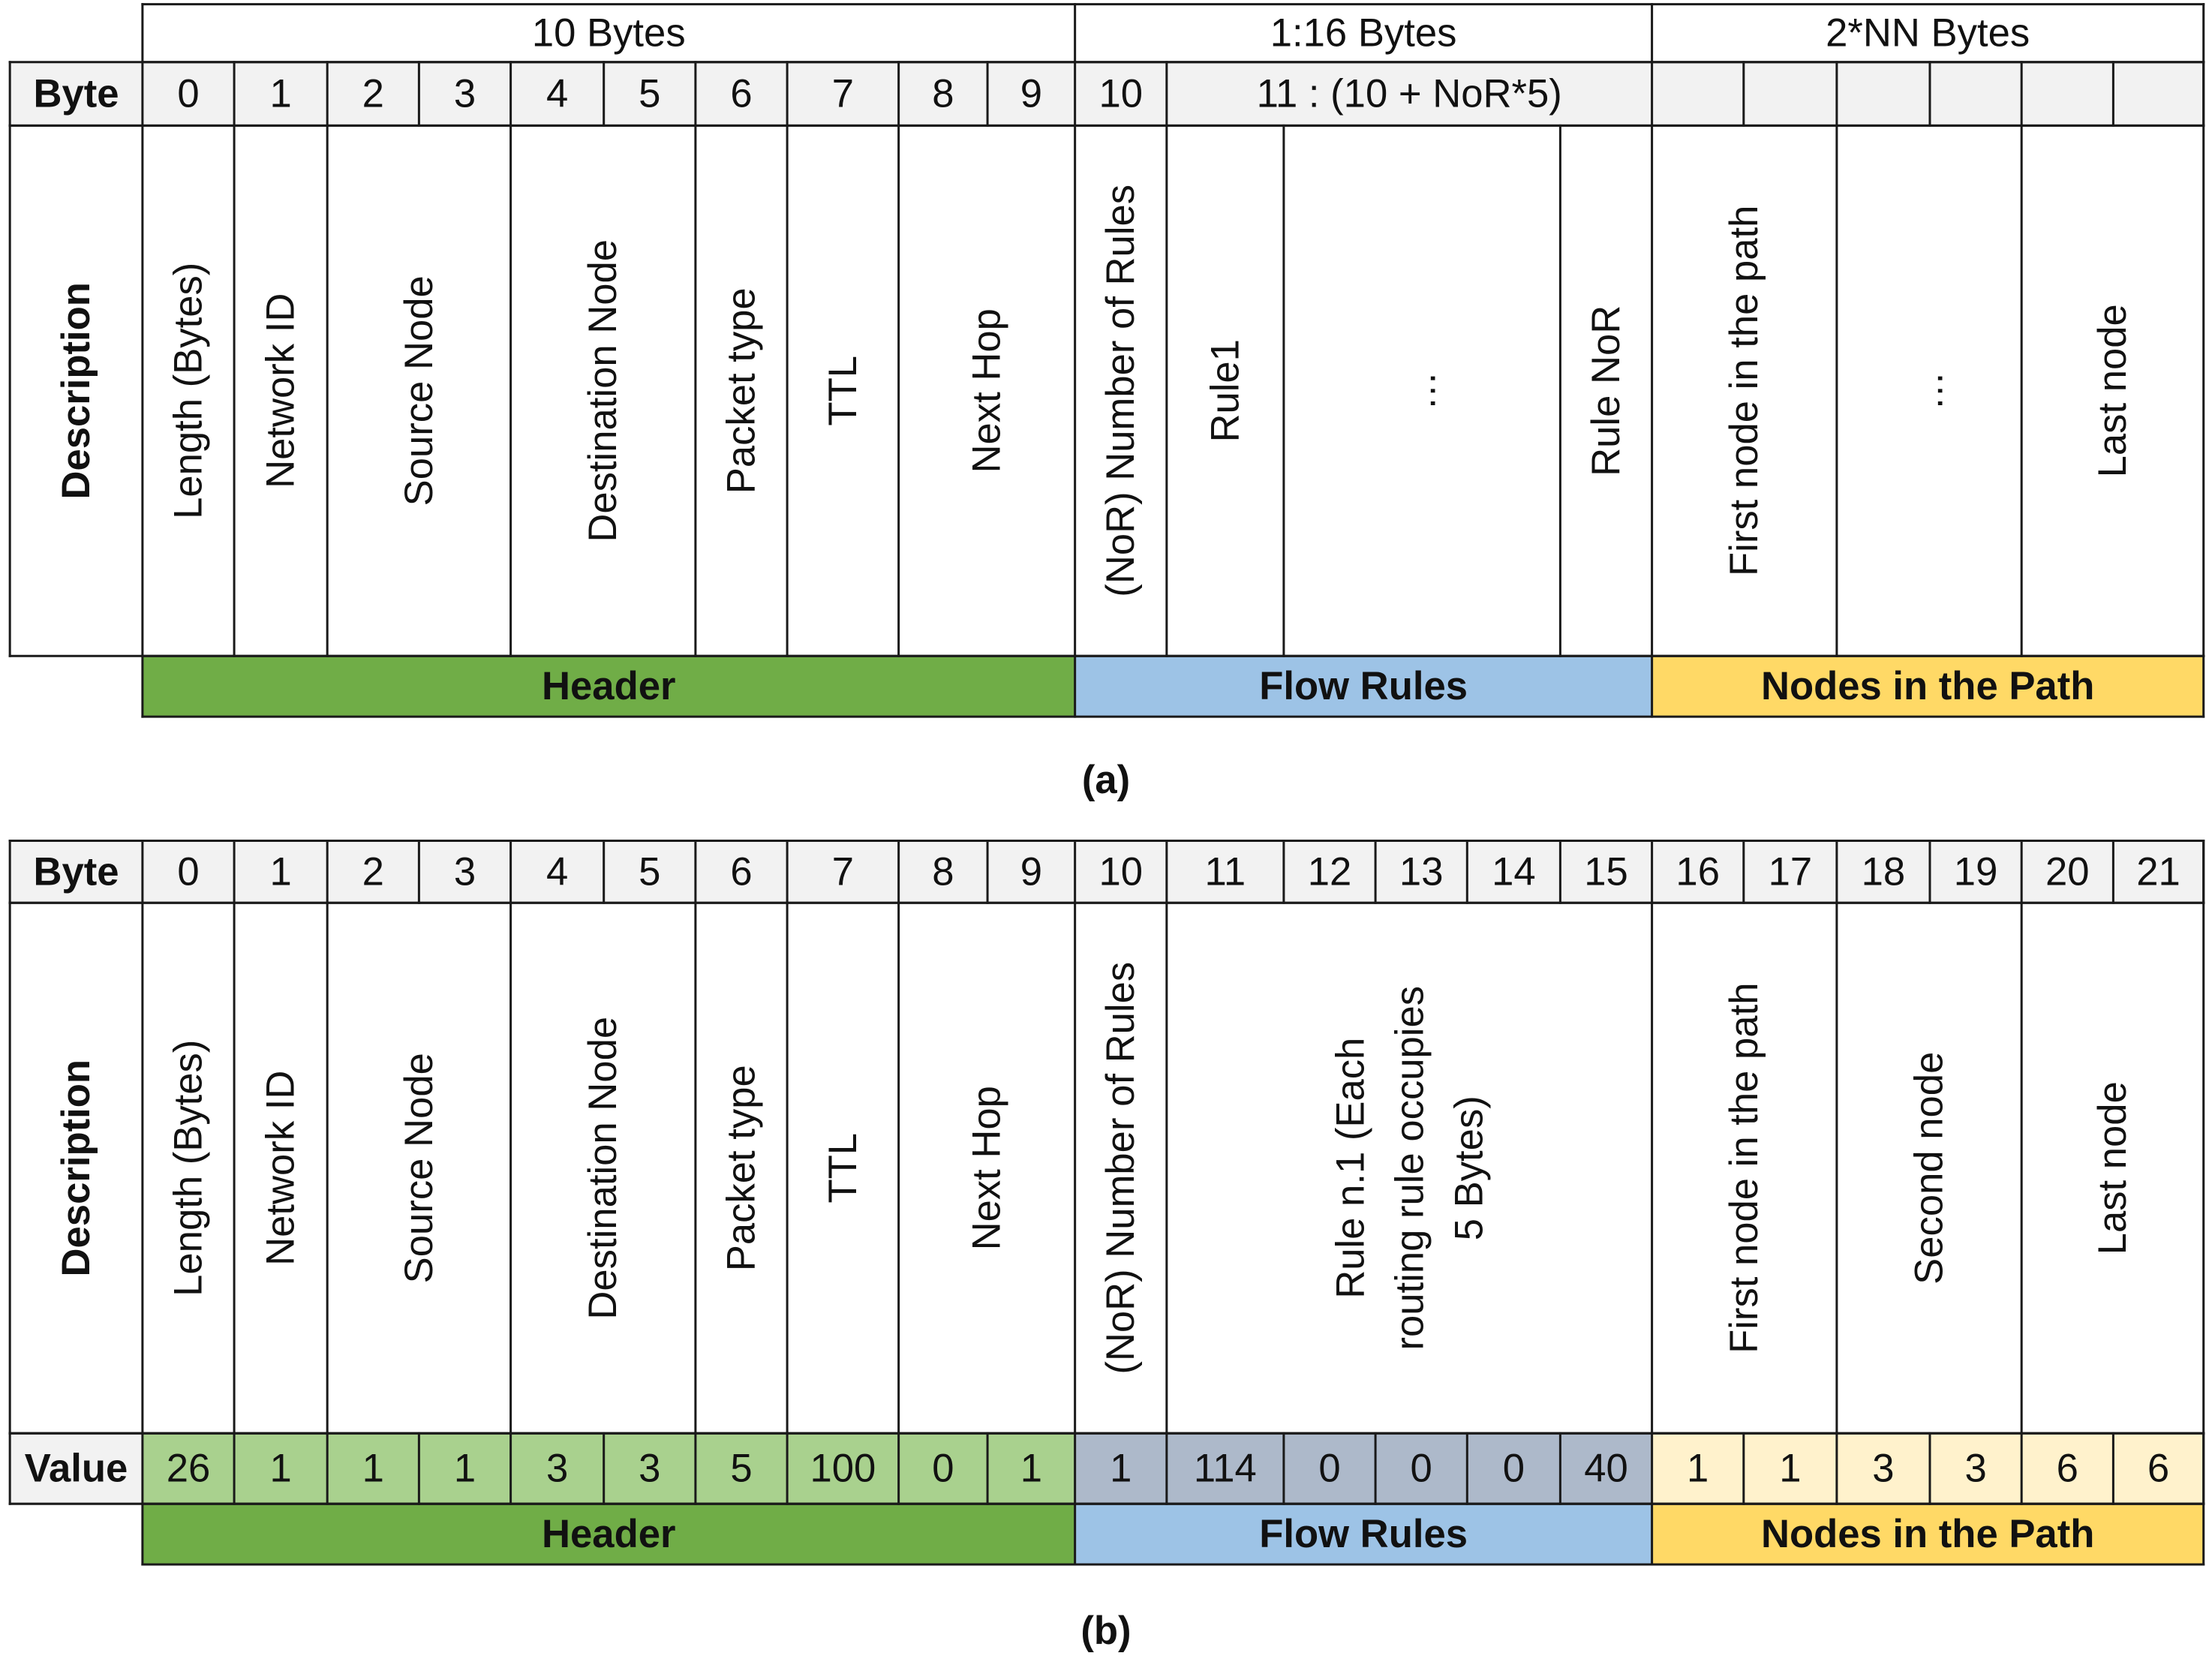 The width and height of the screenshot is (2212, 1668). I want to click on byte-index-label: 5, so click(649, 871).